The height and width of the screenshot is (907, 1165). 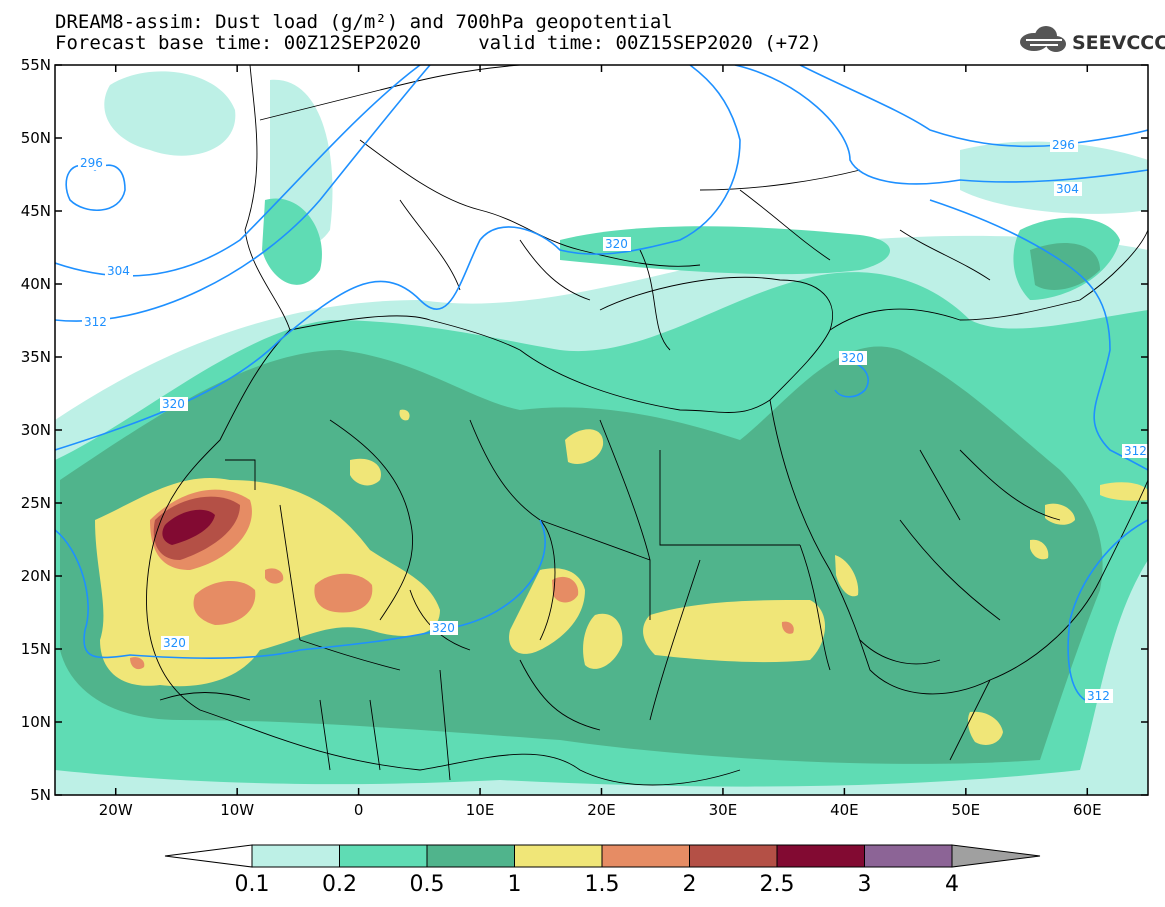 I want to click on lon-label: 60E, so click(x=1087, y=810).